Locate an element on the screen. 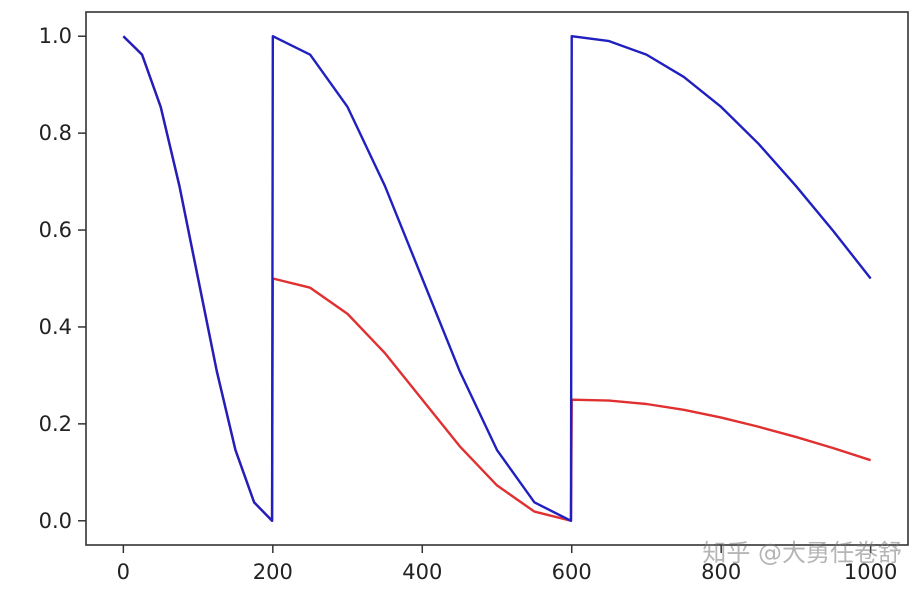 The image size is (924, 592). x-axis: 0 200 400 600 800 1000 is located at coordinates (507, 564).